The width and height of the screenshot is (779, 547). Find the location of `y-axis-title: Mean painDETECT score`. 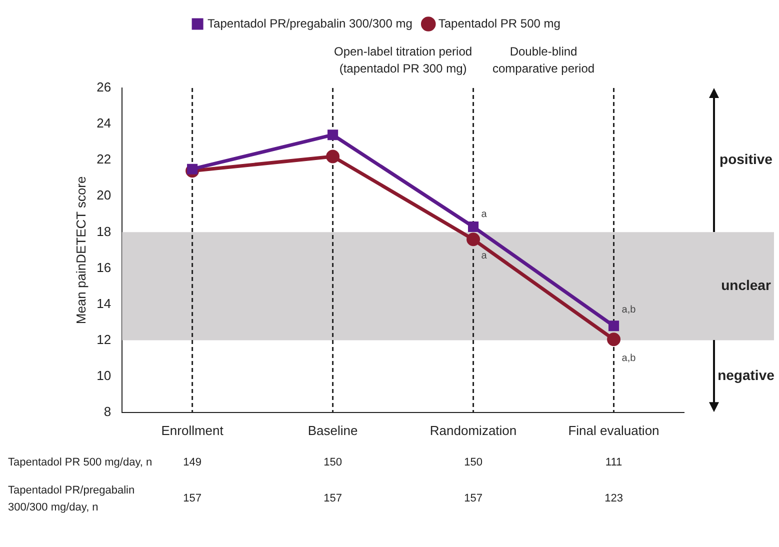

y-axis-title: Mean painDETECT score is located at coordinates (80, 250).